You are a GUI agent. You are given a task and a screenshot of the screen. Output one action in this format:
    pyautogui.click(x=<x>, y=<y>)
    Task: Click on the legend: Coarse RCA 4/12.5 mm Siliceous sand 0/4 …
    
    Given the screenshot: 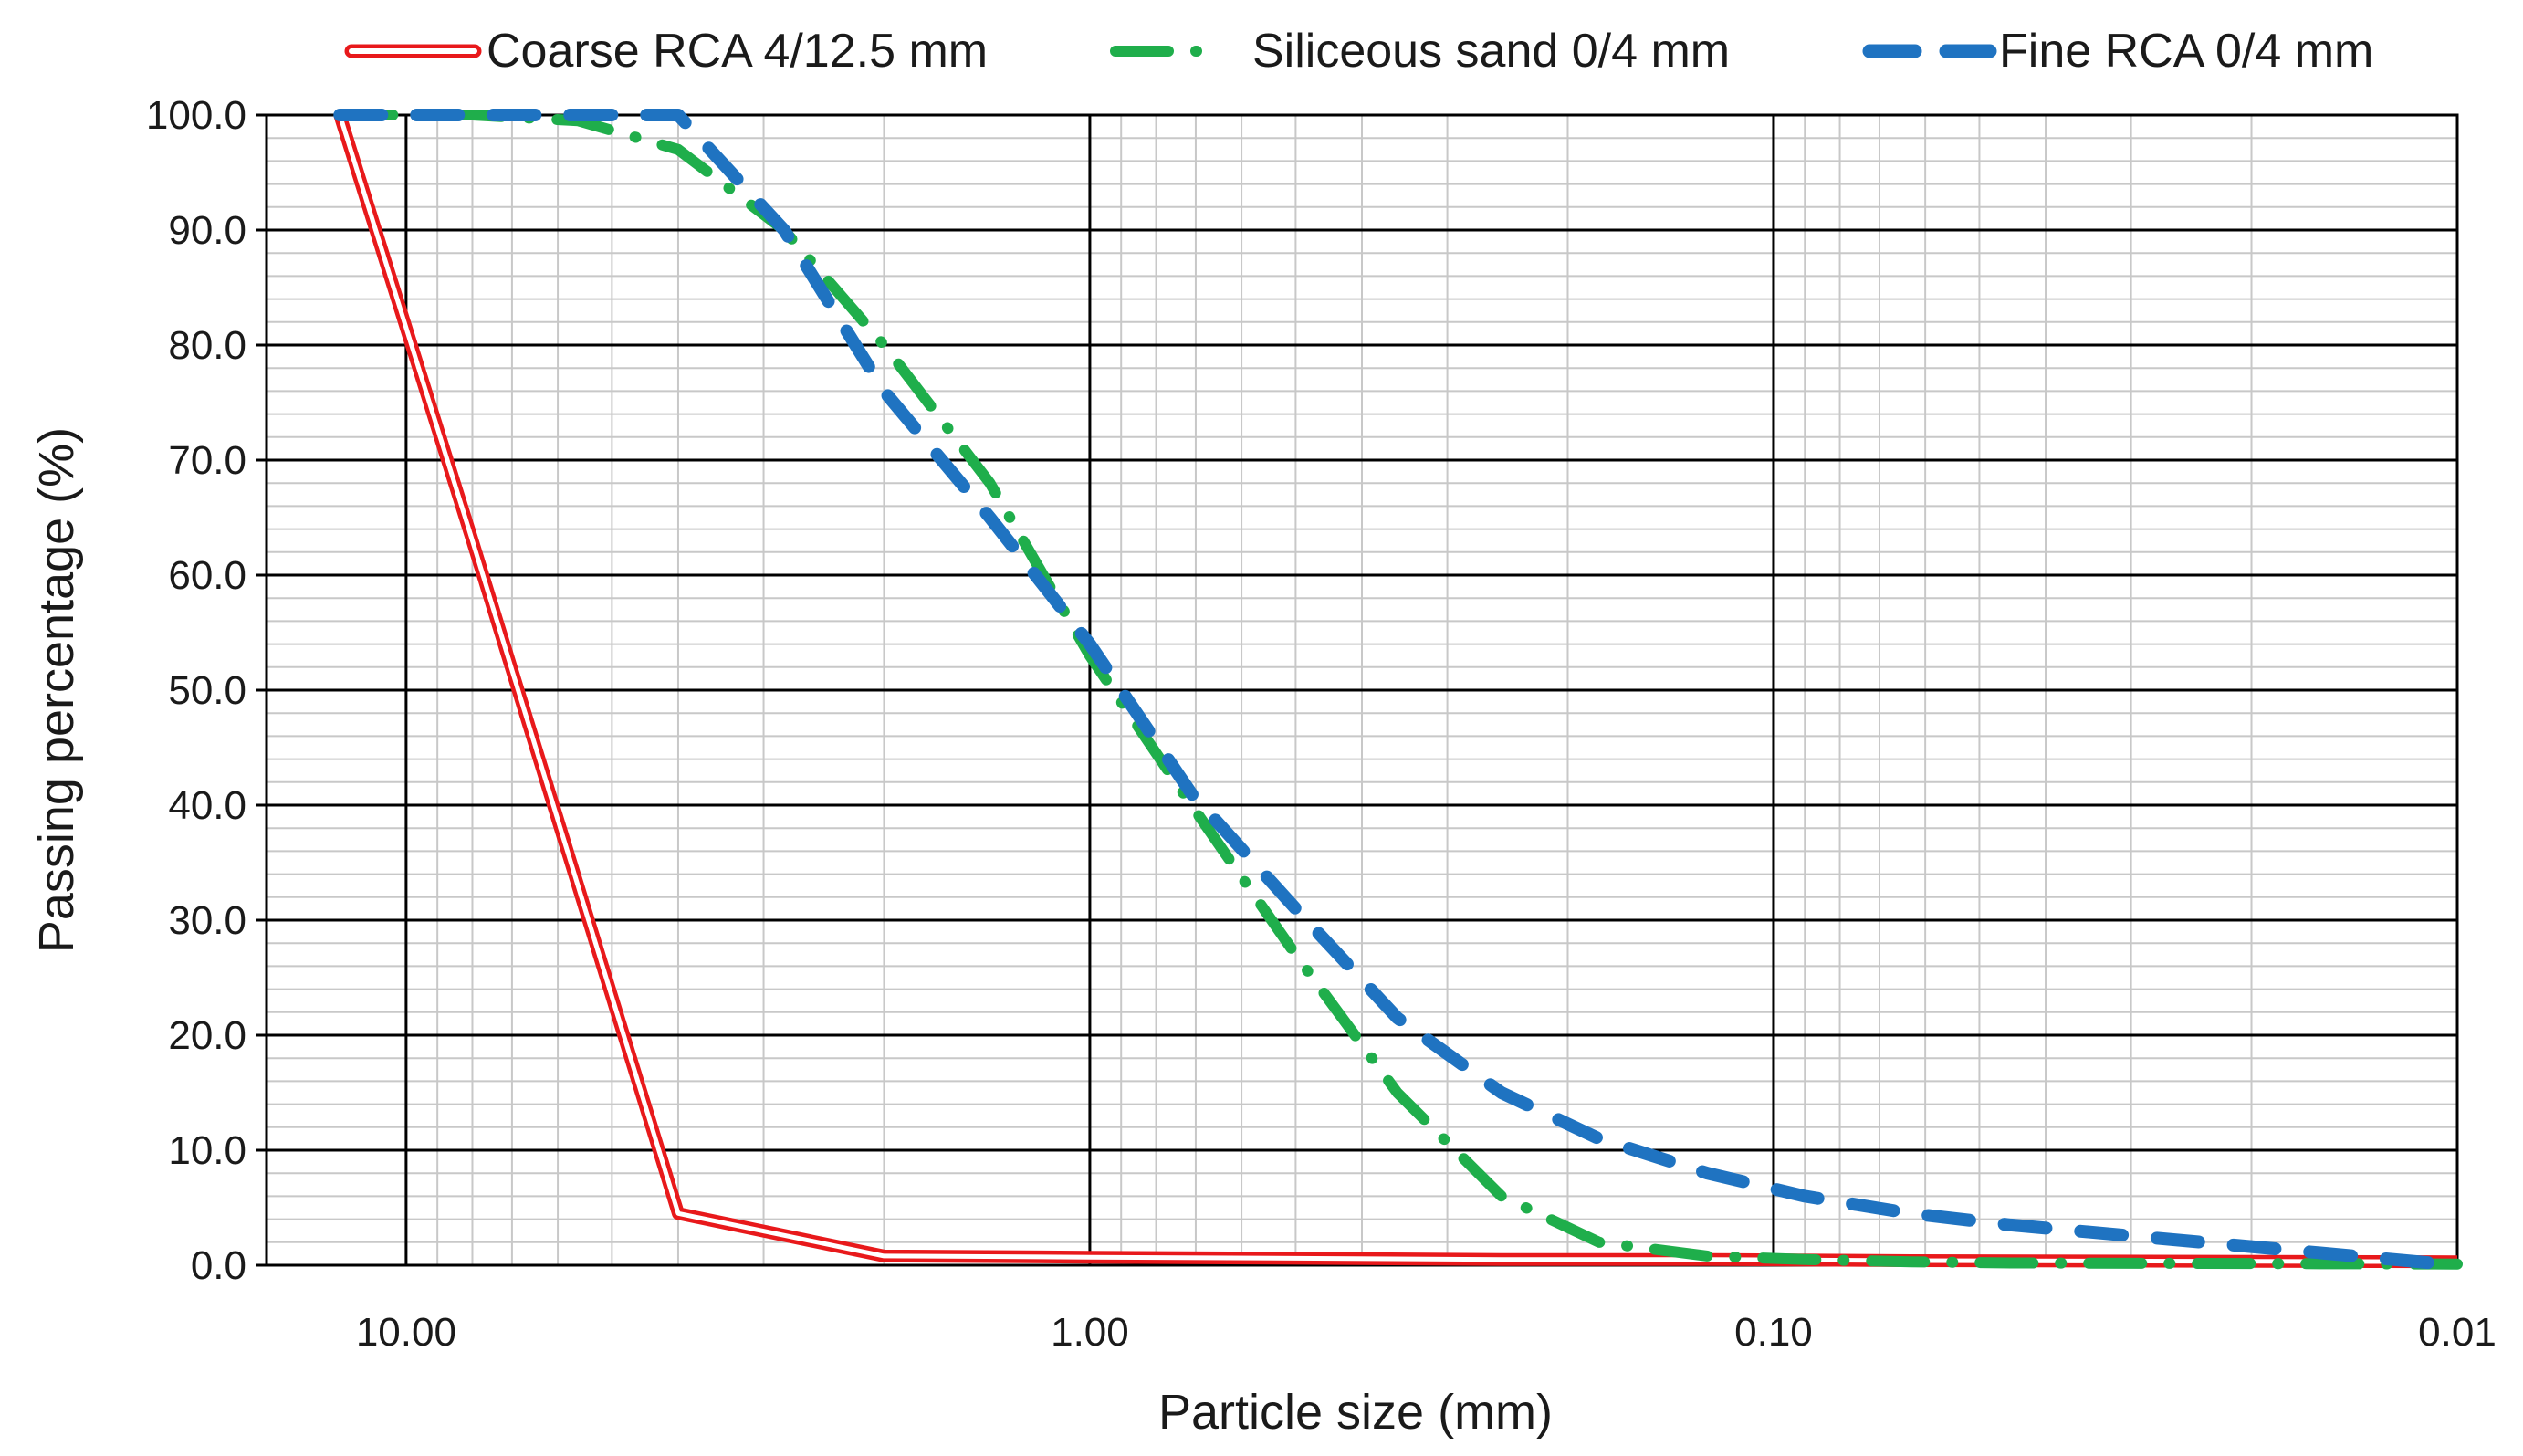 What is the action you would take?
    pyautogui.click(x=1358, y=52)
    